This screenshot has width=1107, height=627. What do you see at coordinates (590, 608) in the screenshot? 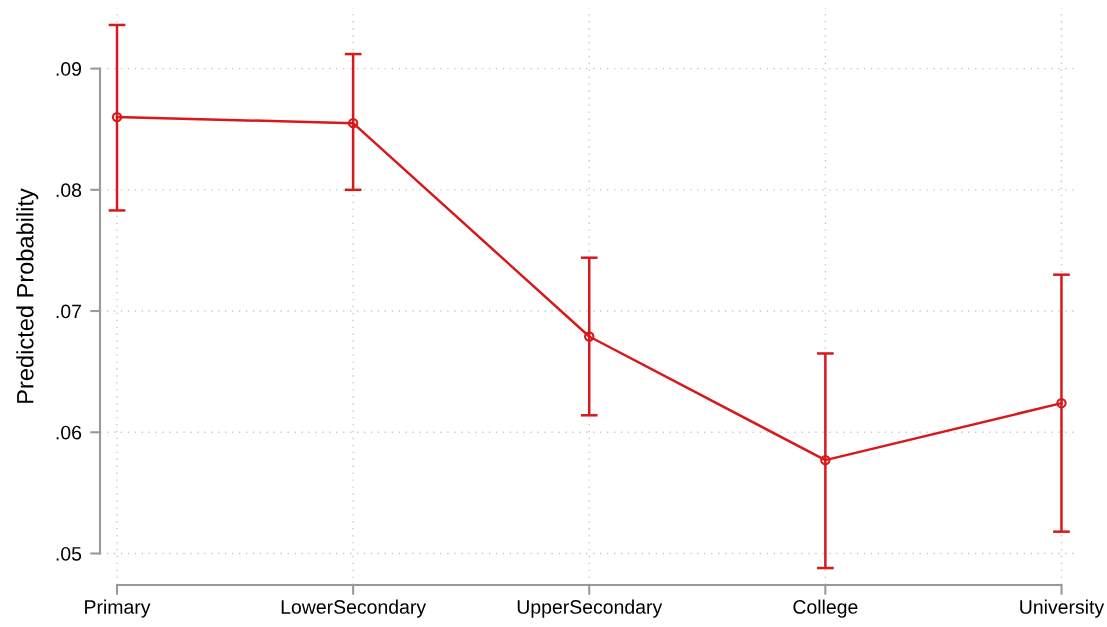
I see `x-tick-label: UpperSecondary` at bounding box center [590, 608].